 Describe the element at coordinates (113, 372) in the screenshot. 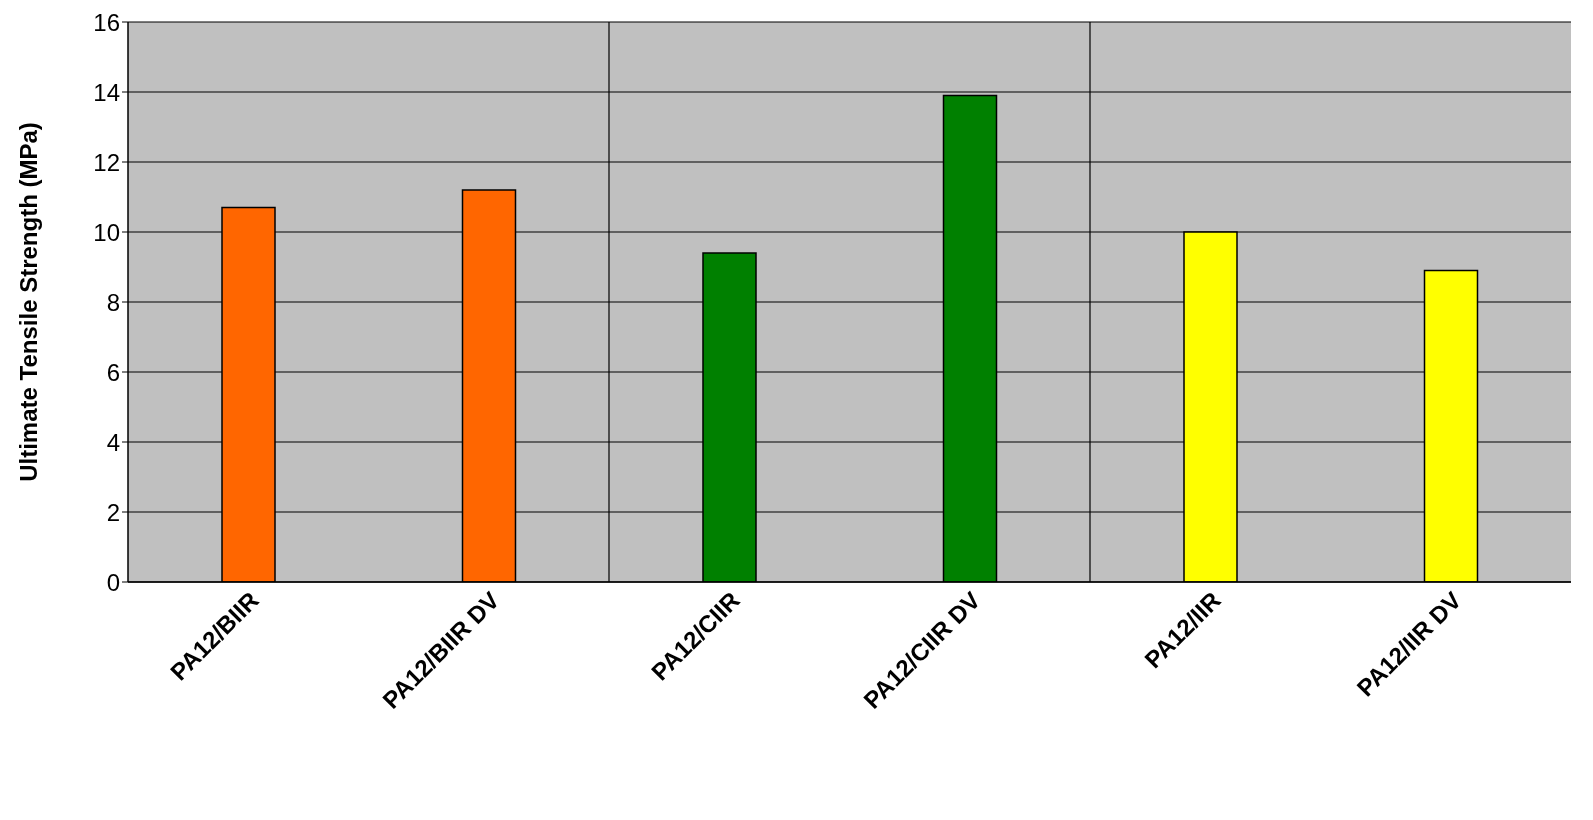

I see `y-tick-label: 6` at that location.